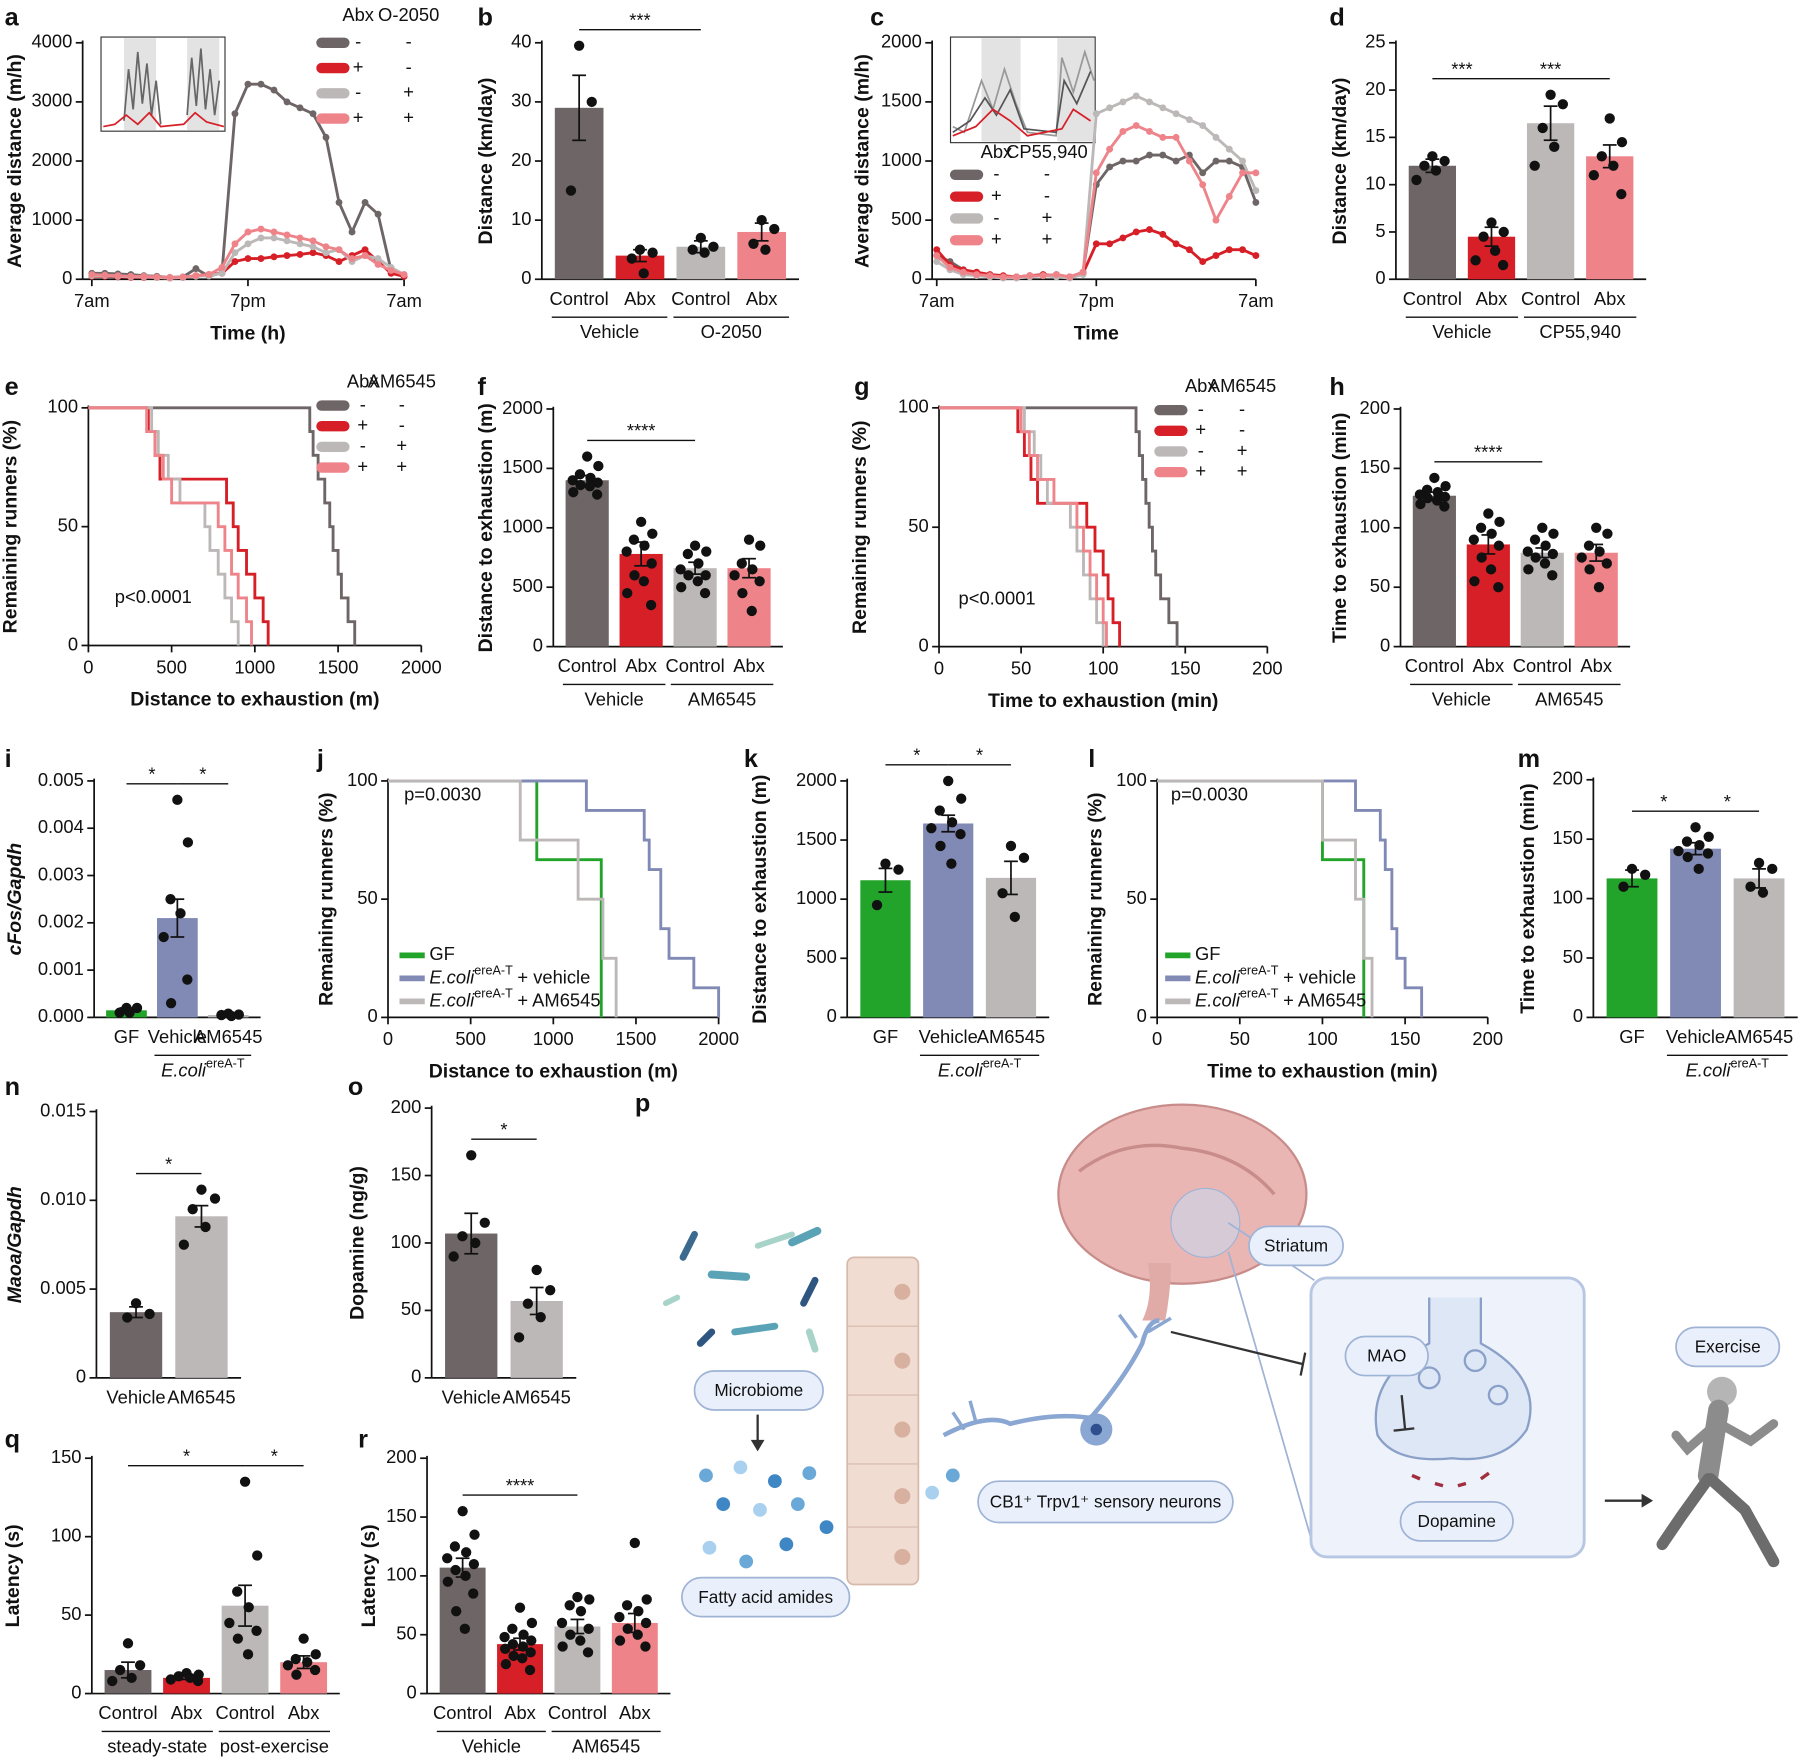 This screenshot has height=1757, width=1800. I want to click on striatum-region, so click(1205, 1222).